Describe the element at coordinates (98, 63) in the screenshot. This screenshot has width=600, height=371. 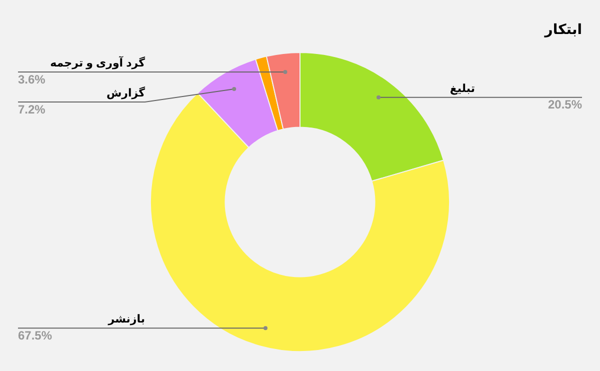
I see `slice-label: گرد آوری و ترجمه` at that location.